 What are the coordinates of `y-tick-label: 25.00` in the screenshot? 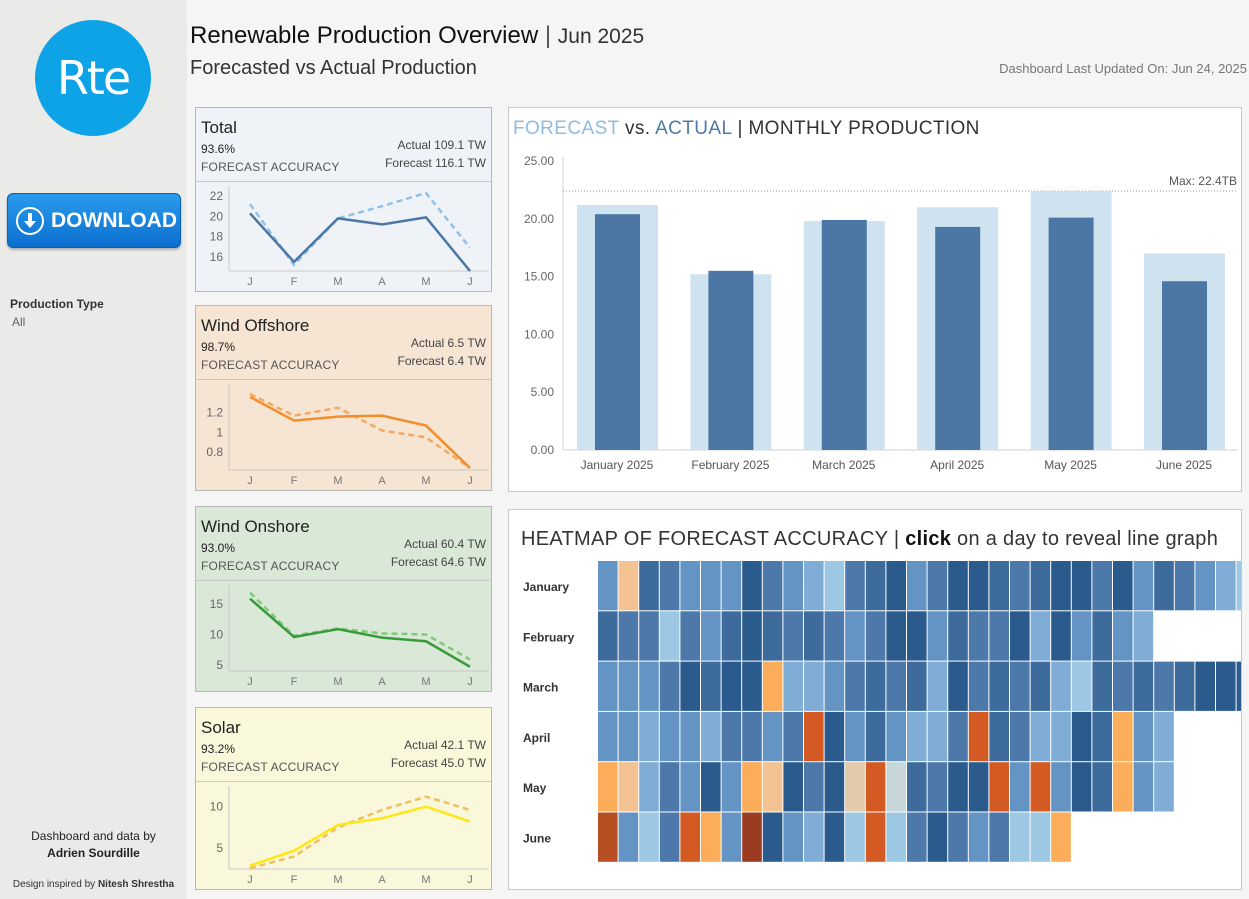 It's located at (539, 161).